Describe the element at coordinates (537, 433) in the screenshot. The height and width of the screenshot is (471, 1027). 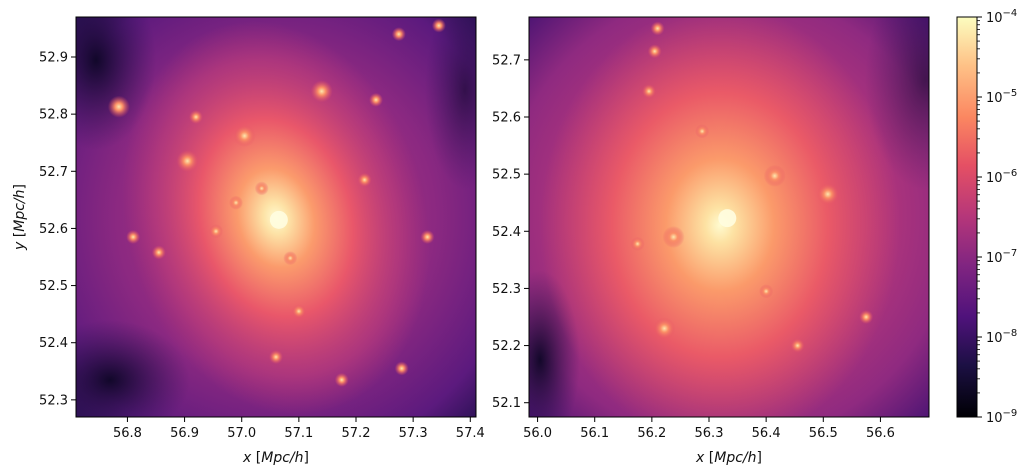
I see `right-x-tick-label: 56.0` at that location.